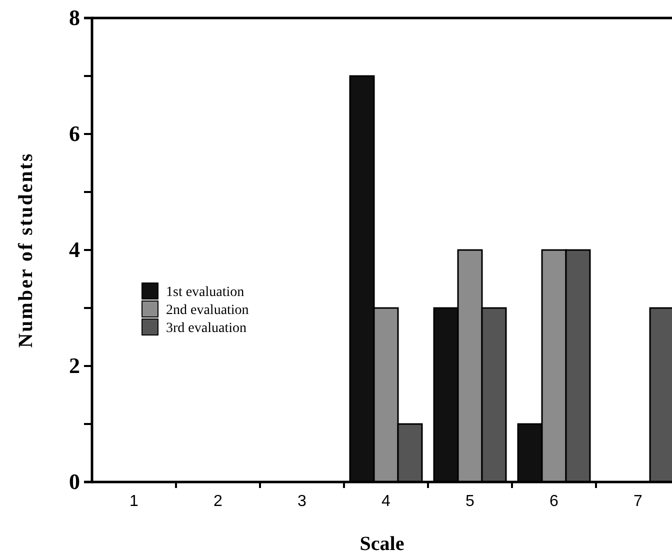 This screenshot has height=556, width=672. What do you see at coordinates (206, 328) in the screenshot?
I see `legend-label: 3rd evaluation` at bounding box center [206, 328].